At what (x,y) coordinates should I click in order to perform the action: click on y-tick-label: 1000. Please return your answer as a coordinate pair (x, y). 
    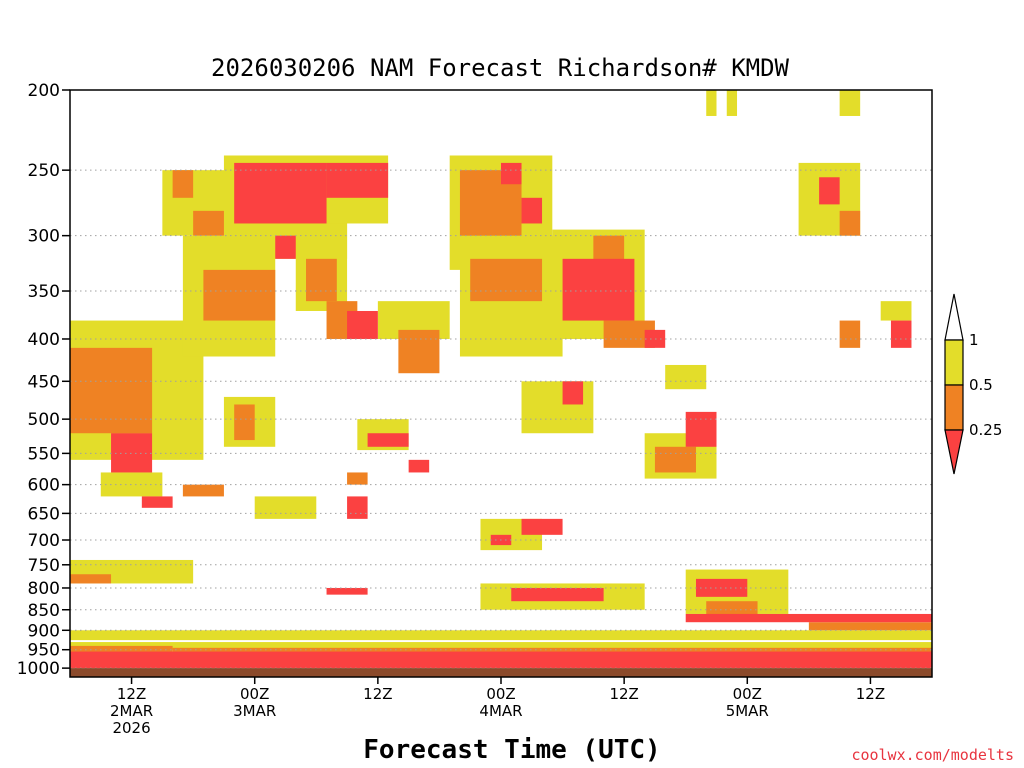
    Looking at the image, I should click on (38, 669).